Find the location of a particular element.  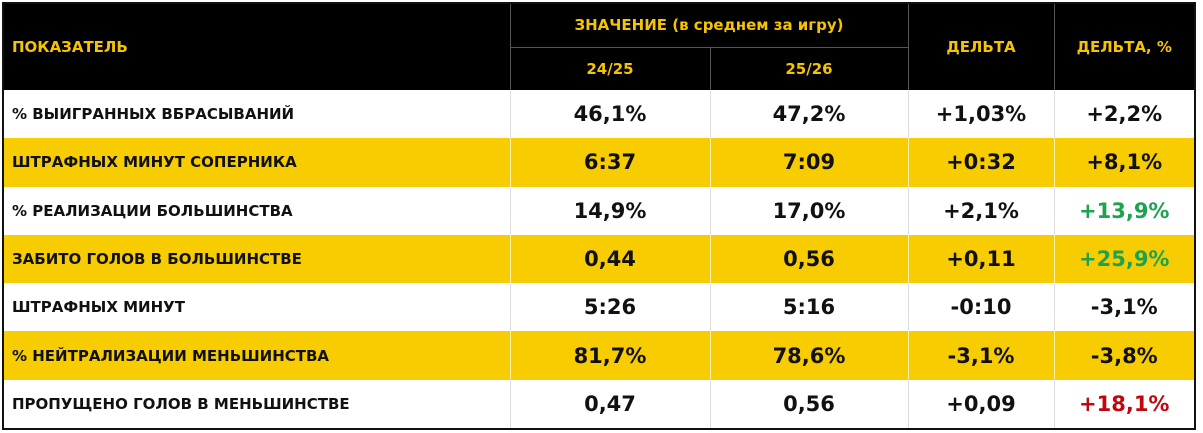

row-label: % НЕЙТРАЛИЗАЦИИ МЕНЬШИНСТВА is located at coordinates (257, 355).